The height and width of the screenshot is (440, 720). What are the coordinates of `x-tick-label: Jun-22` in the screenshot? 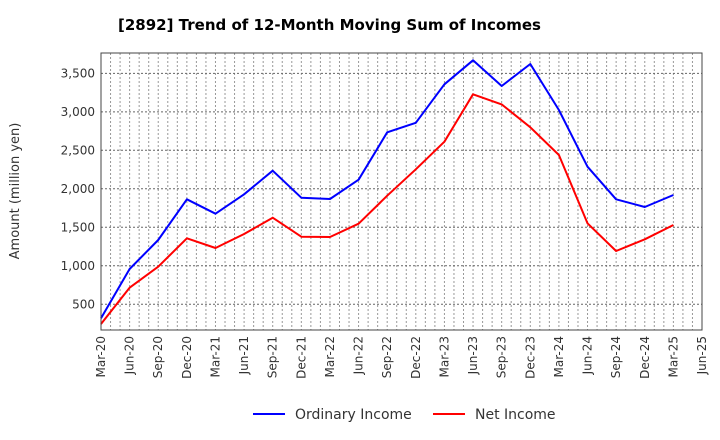 It's located at (359, 355).